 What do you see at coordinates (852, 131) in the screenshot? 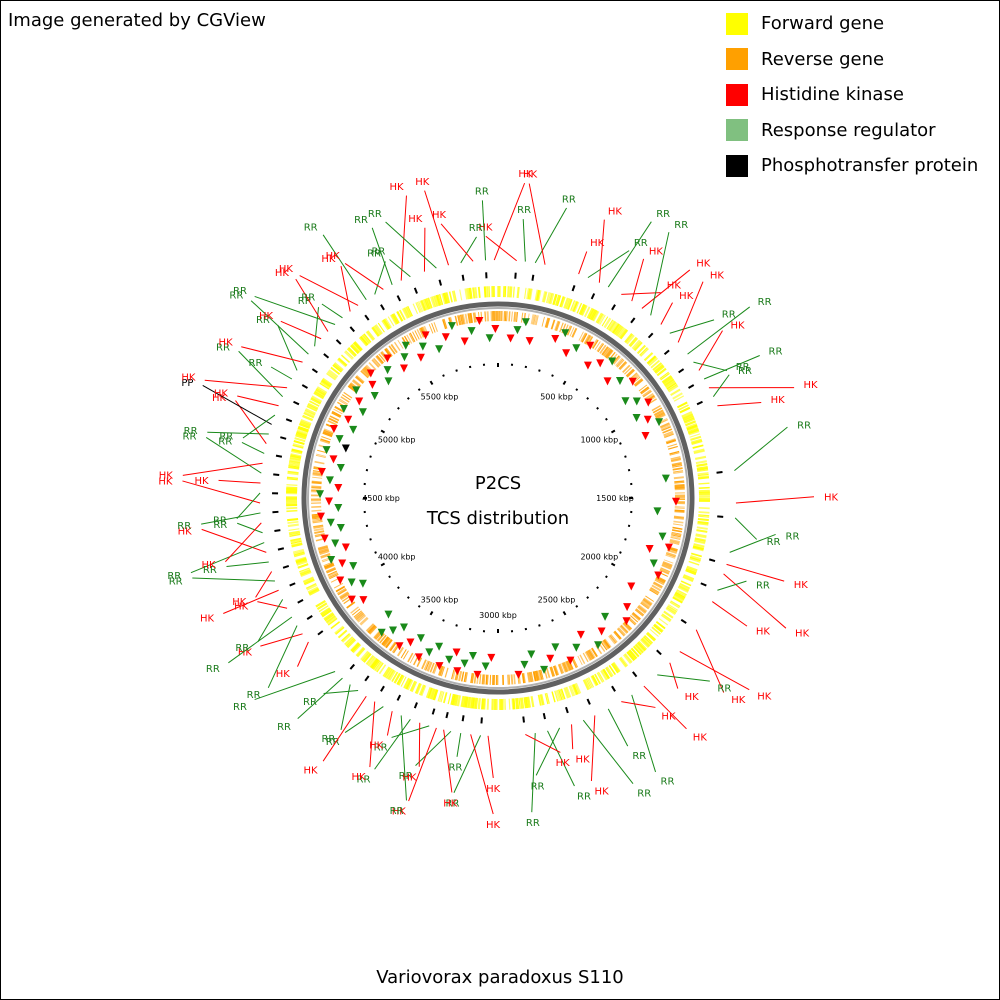
I see `legend-item-response-regulator: Response regulator` at bounding box center [852, 131].